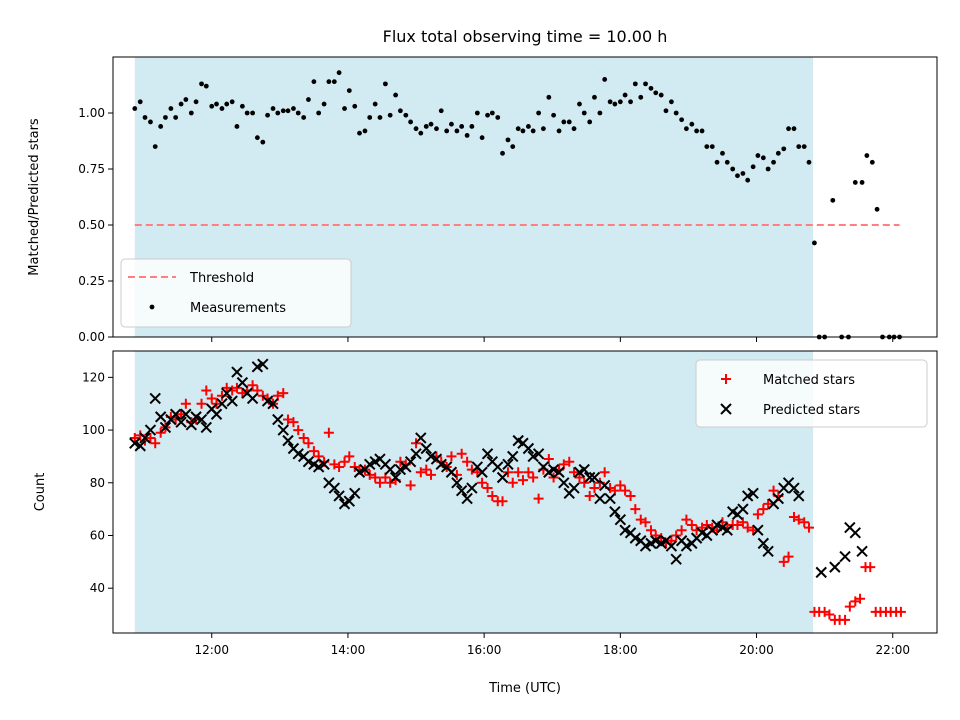 The image size is (960, 720). Describe the element at coordinates (97, 588) in the screenshot. I see `y-tick-label: 40` at that location.